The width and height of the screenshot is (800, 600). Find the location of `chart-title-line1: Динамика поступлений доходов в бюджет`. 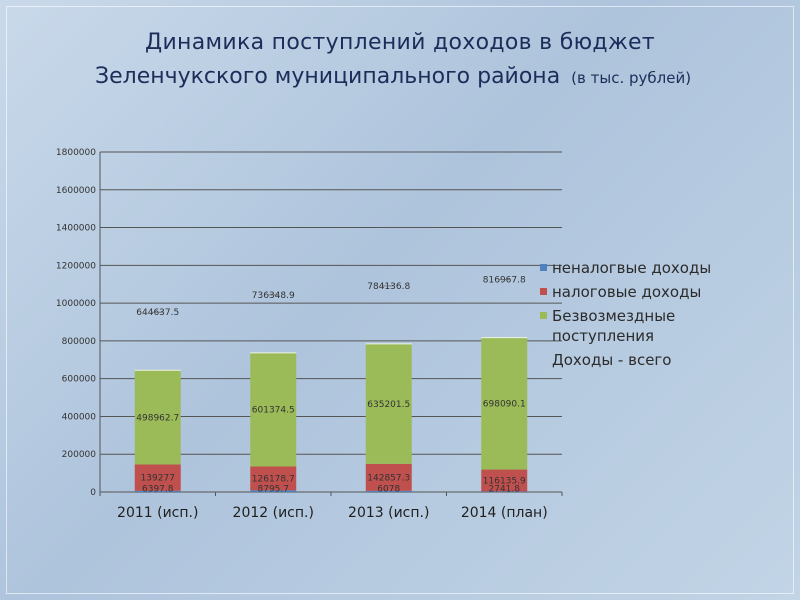

chart-title-line1: Динамика поступлений доходов в бюджет is located at coordinates (400, 42).